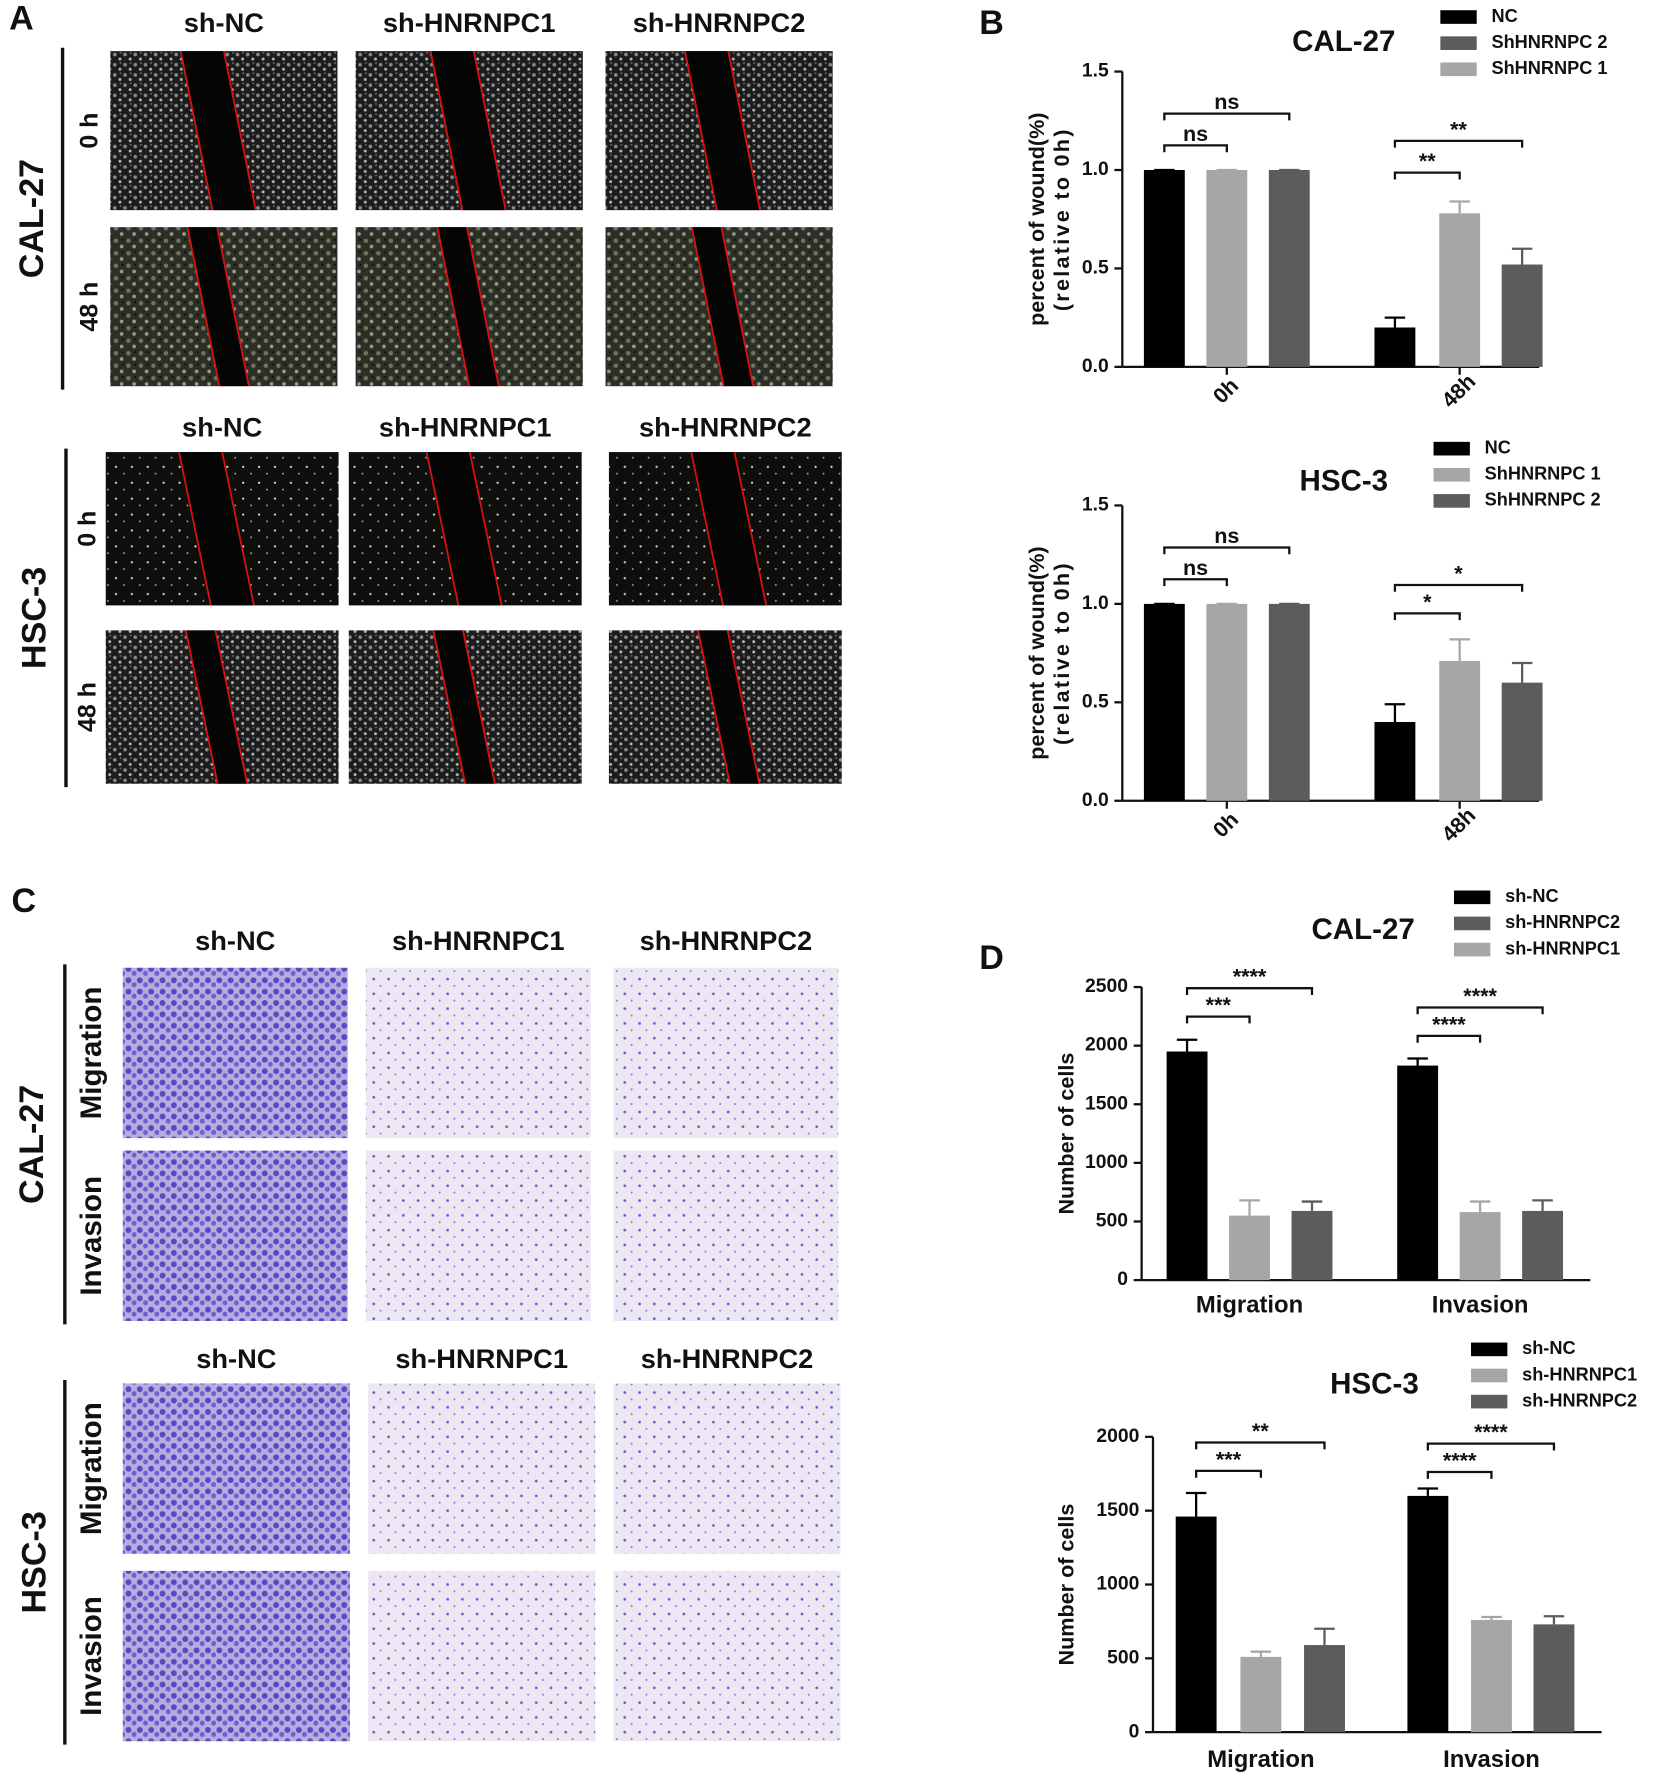  What do you see at coordinates (34, 1562) in the screenshot?
I see `cell-line-label: HSC-3` at bounding box center [34, 1562].